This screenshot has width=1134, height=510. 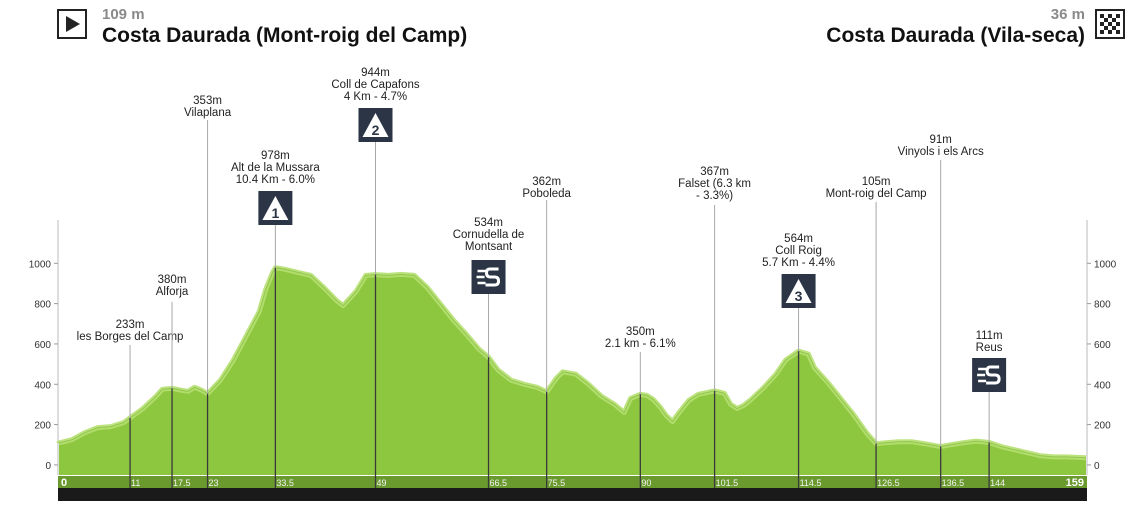 What do you see at coordinates (275, 213) in the screenshot?
I see `category-number: 1` at bounding box center [275, 213].